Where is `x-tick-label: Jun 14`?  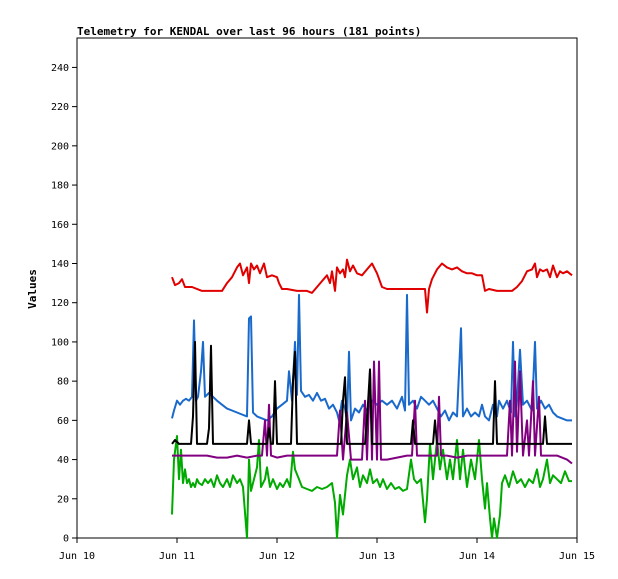 x-tick-label: Jun 14 is located at coordinates (477, 556).